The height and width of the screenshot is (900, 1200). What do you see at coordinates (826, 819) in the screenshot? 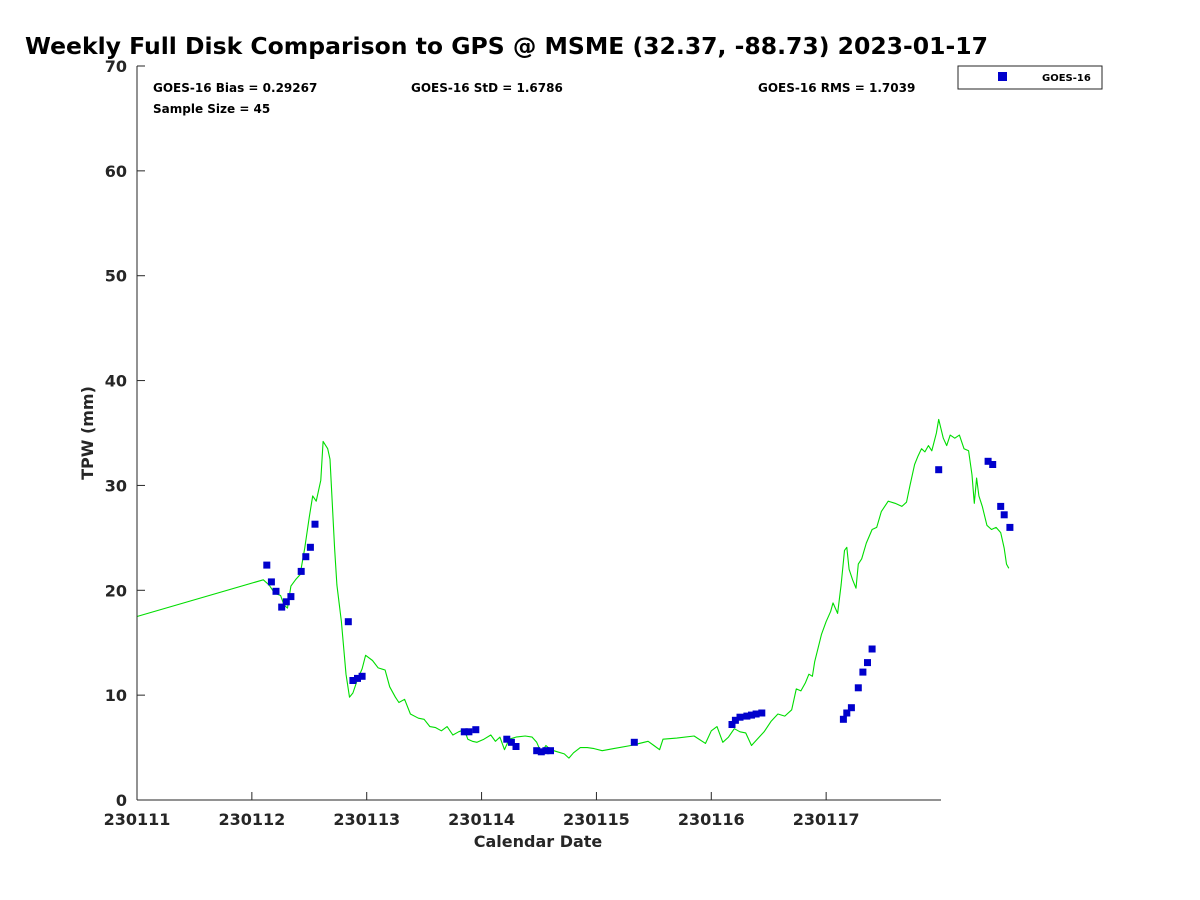
I see `x-tick-label: 230117` at bounding box center [826, 819].